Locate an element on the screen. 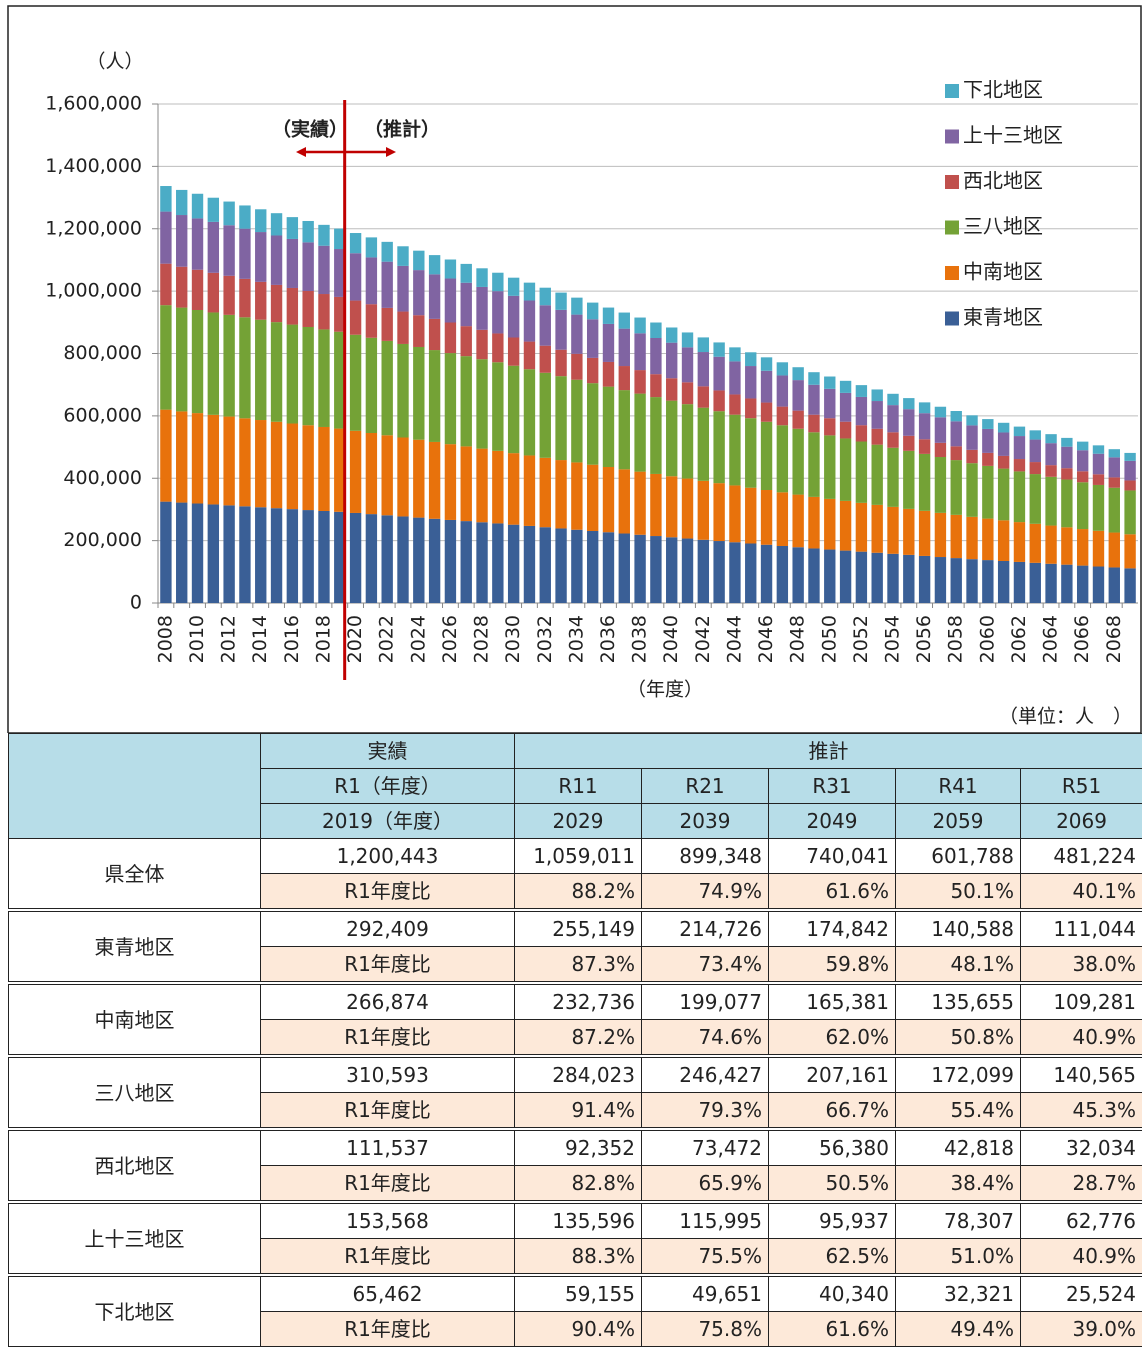 The image size is (1142, 1349). table-cell: 59.8% is located at coordinates (832, 965).